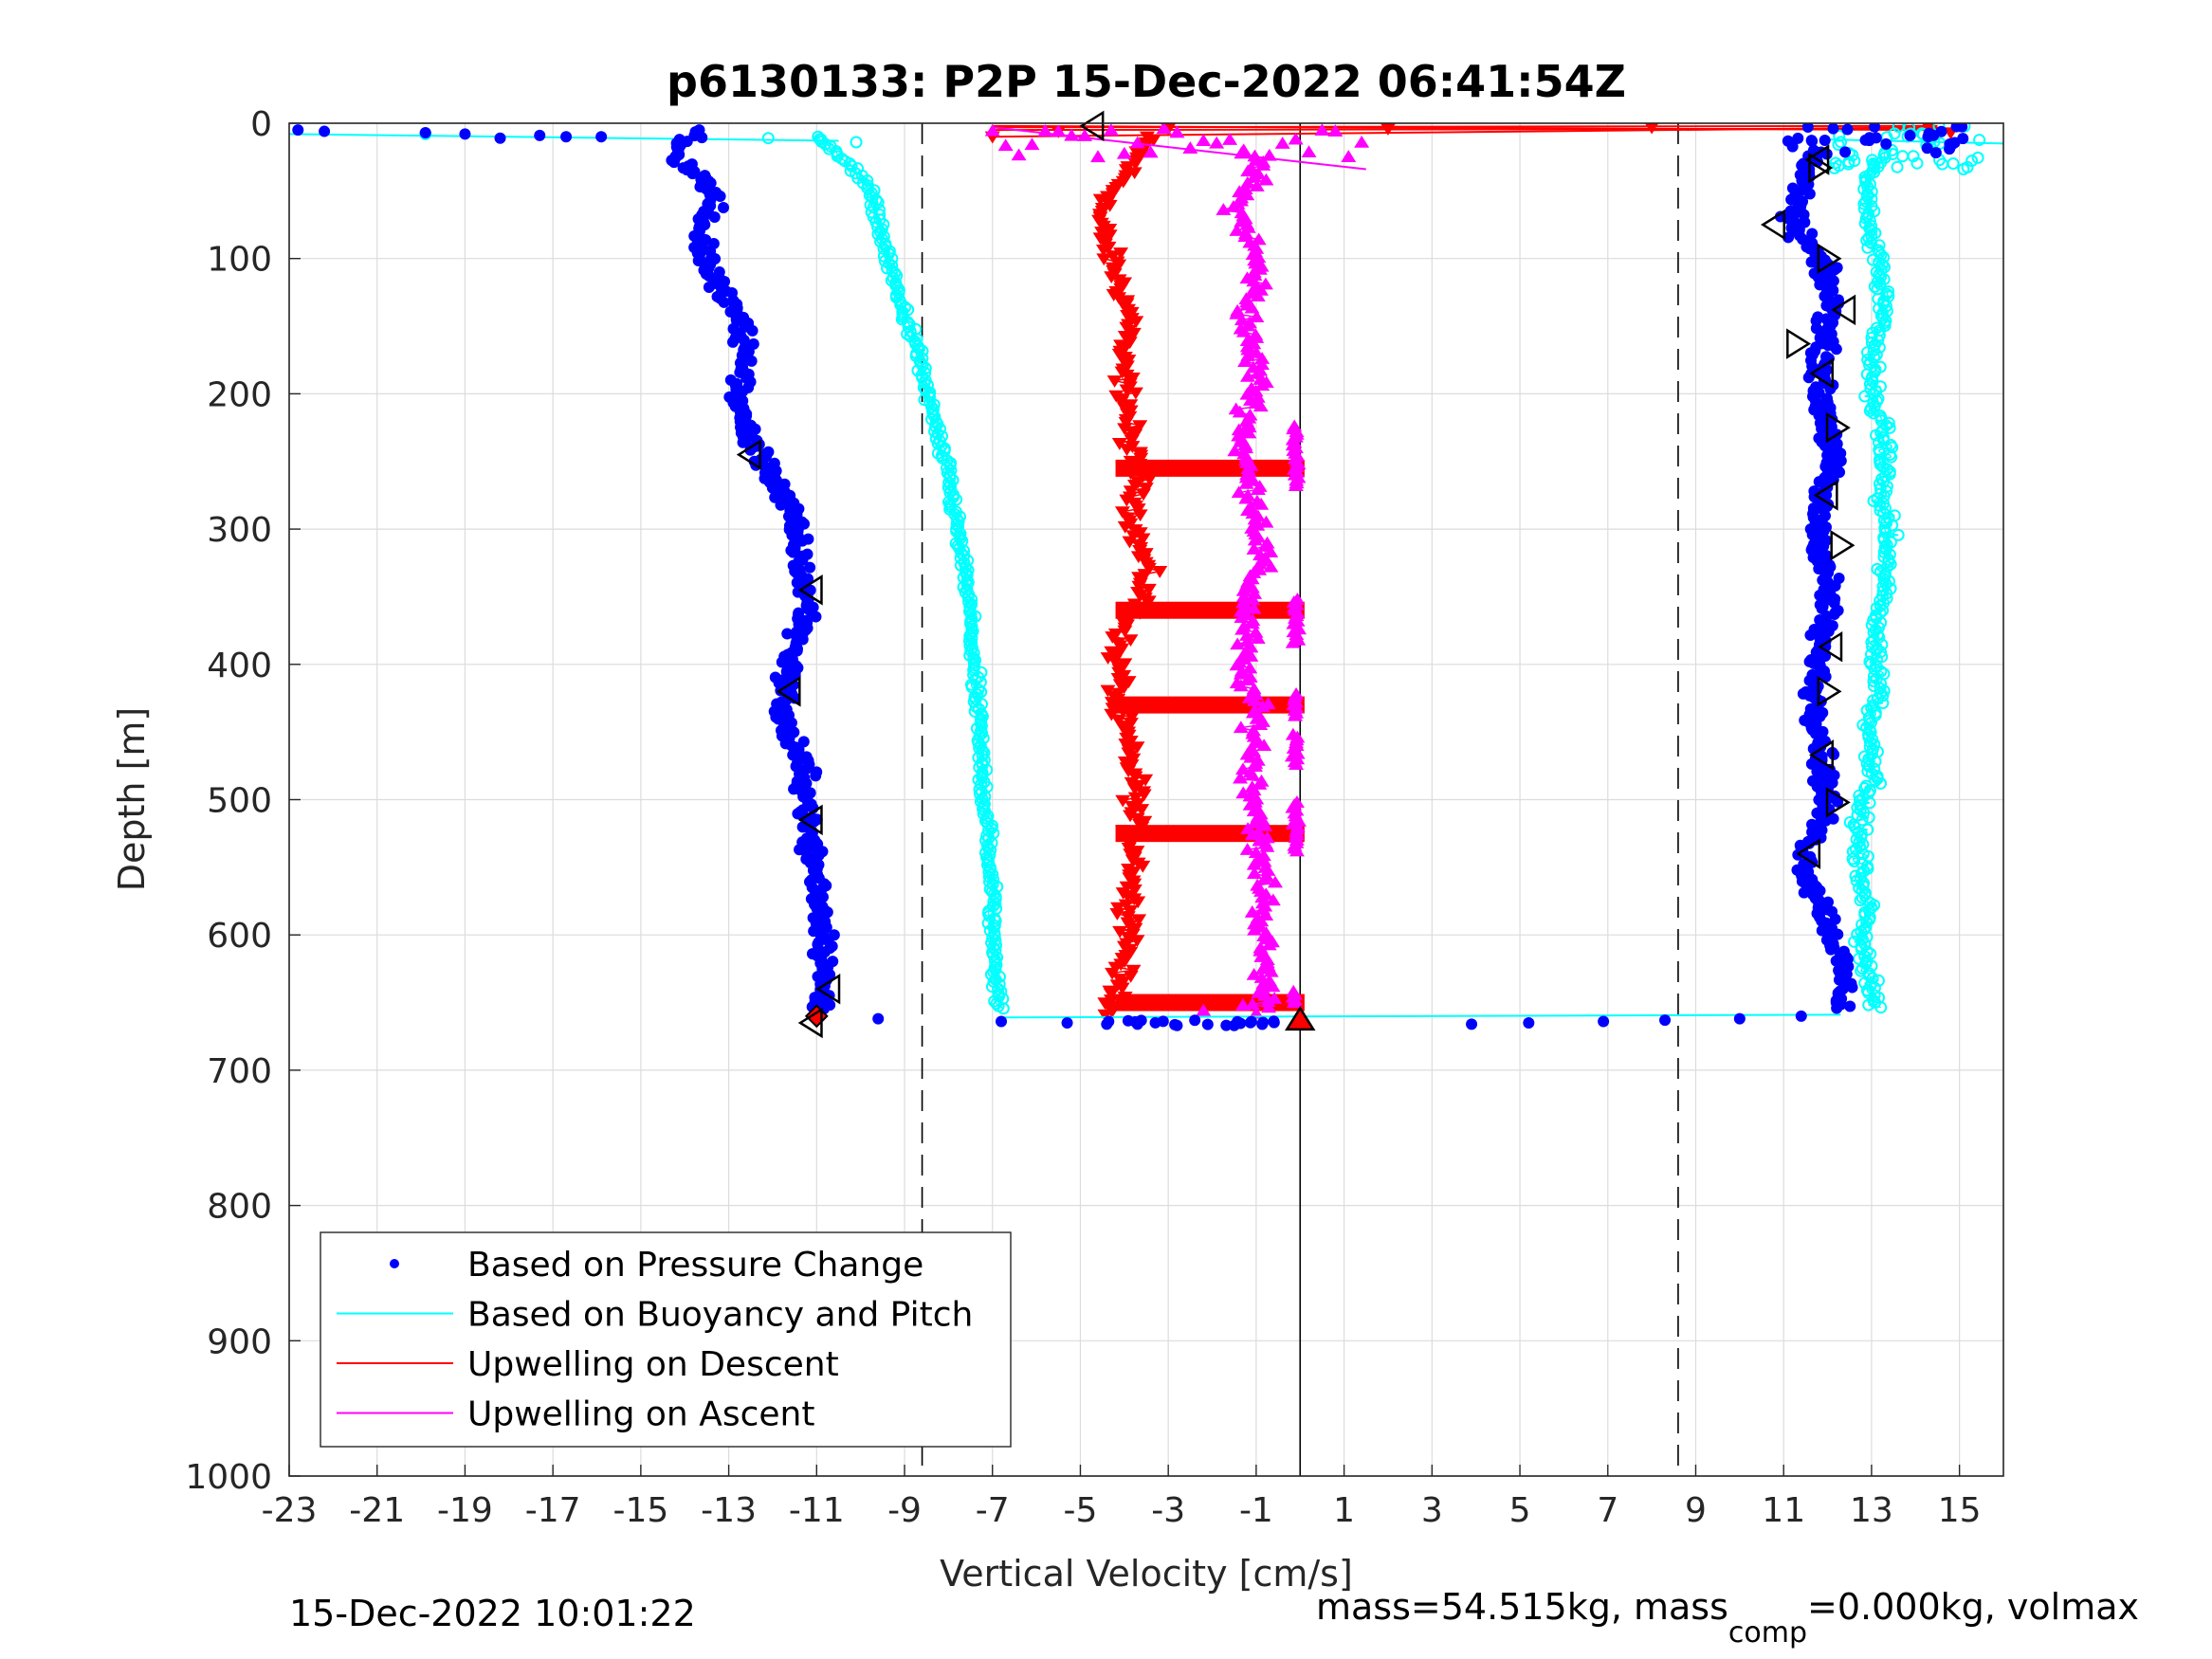 The height and width of the screenshot is (1659, 2212). I want to click on x-axis-label: Vertical Velocity [cm/s], so click(1146, 1574).